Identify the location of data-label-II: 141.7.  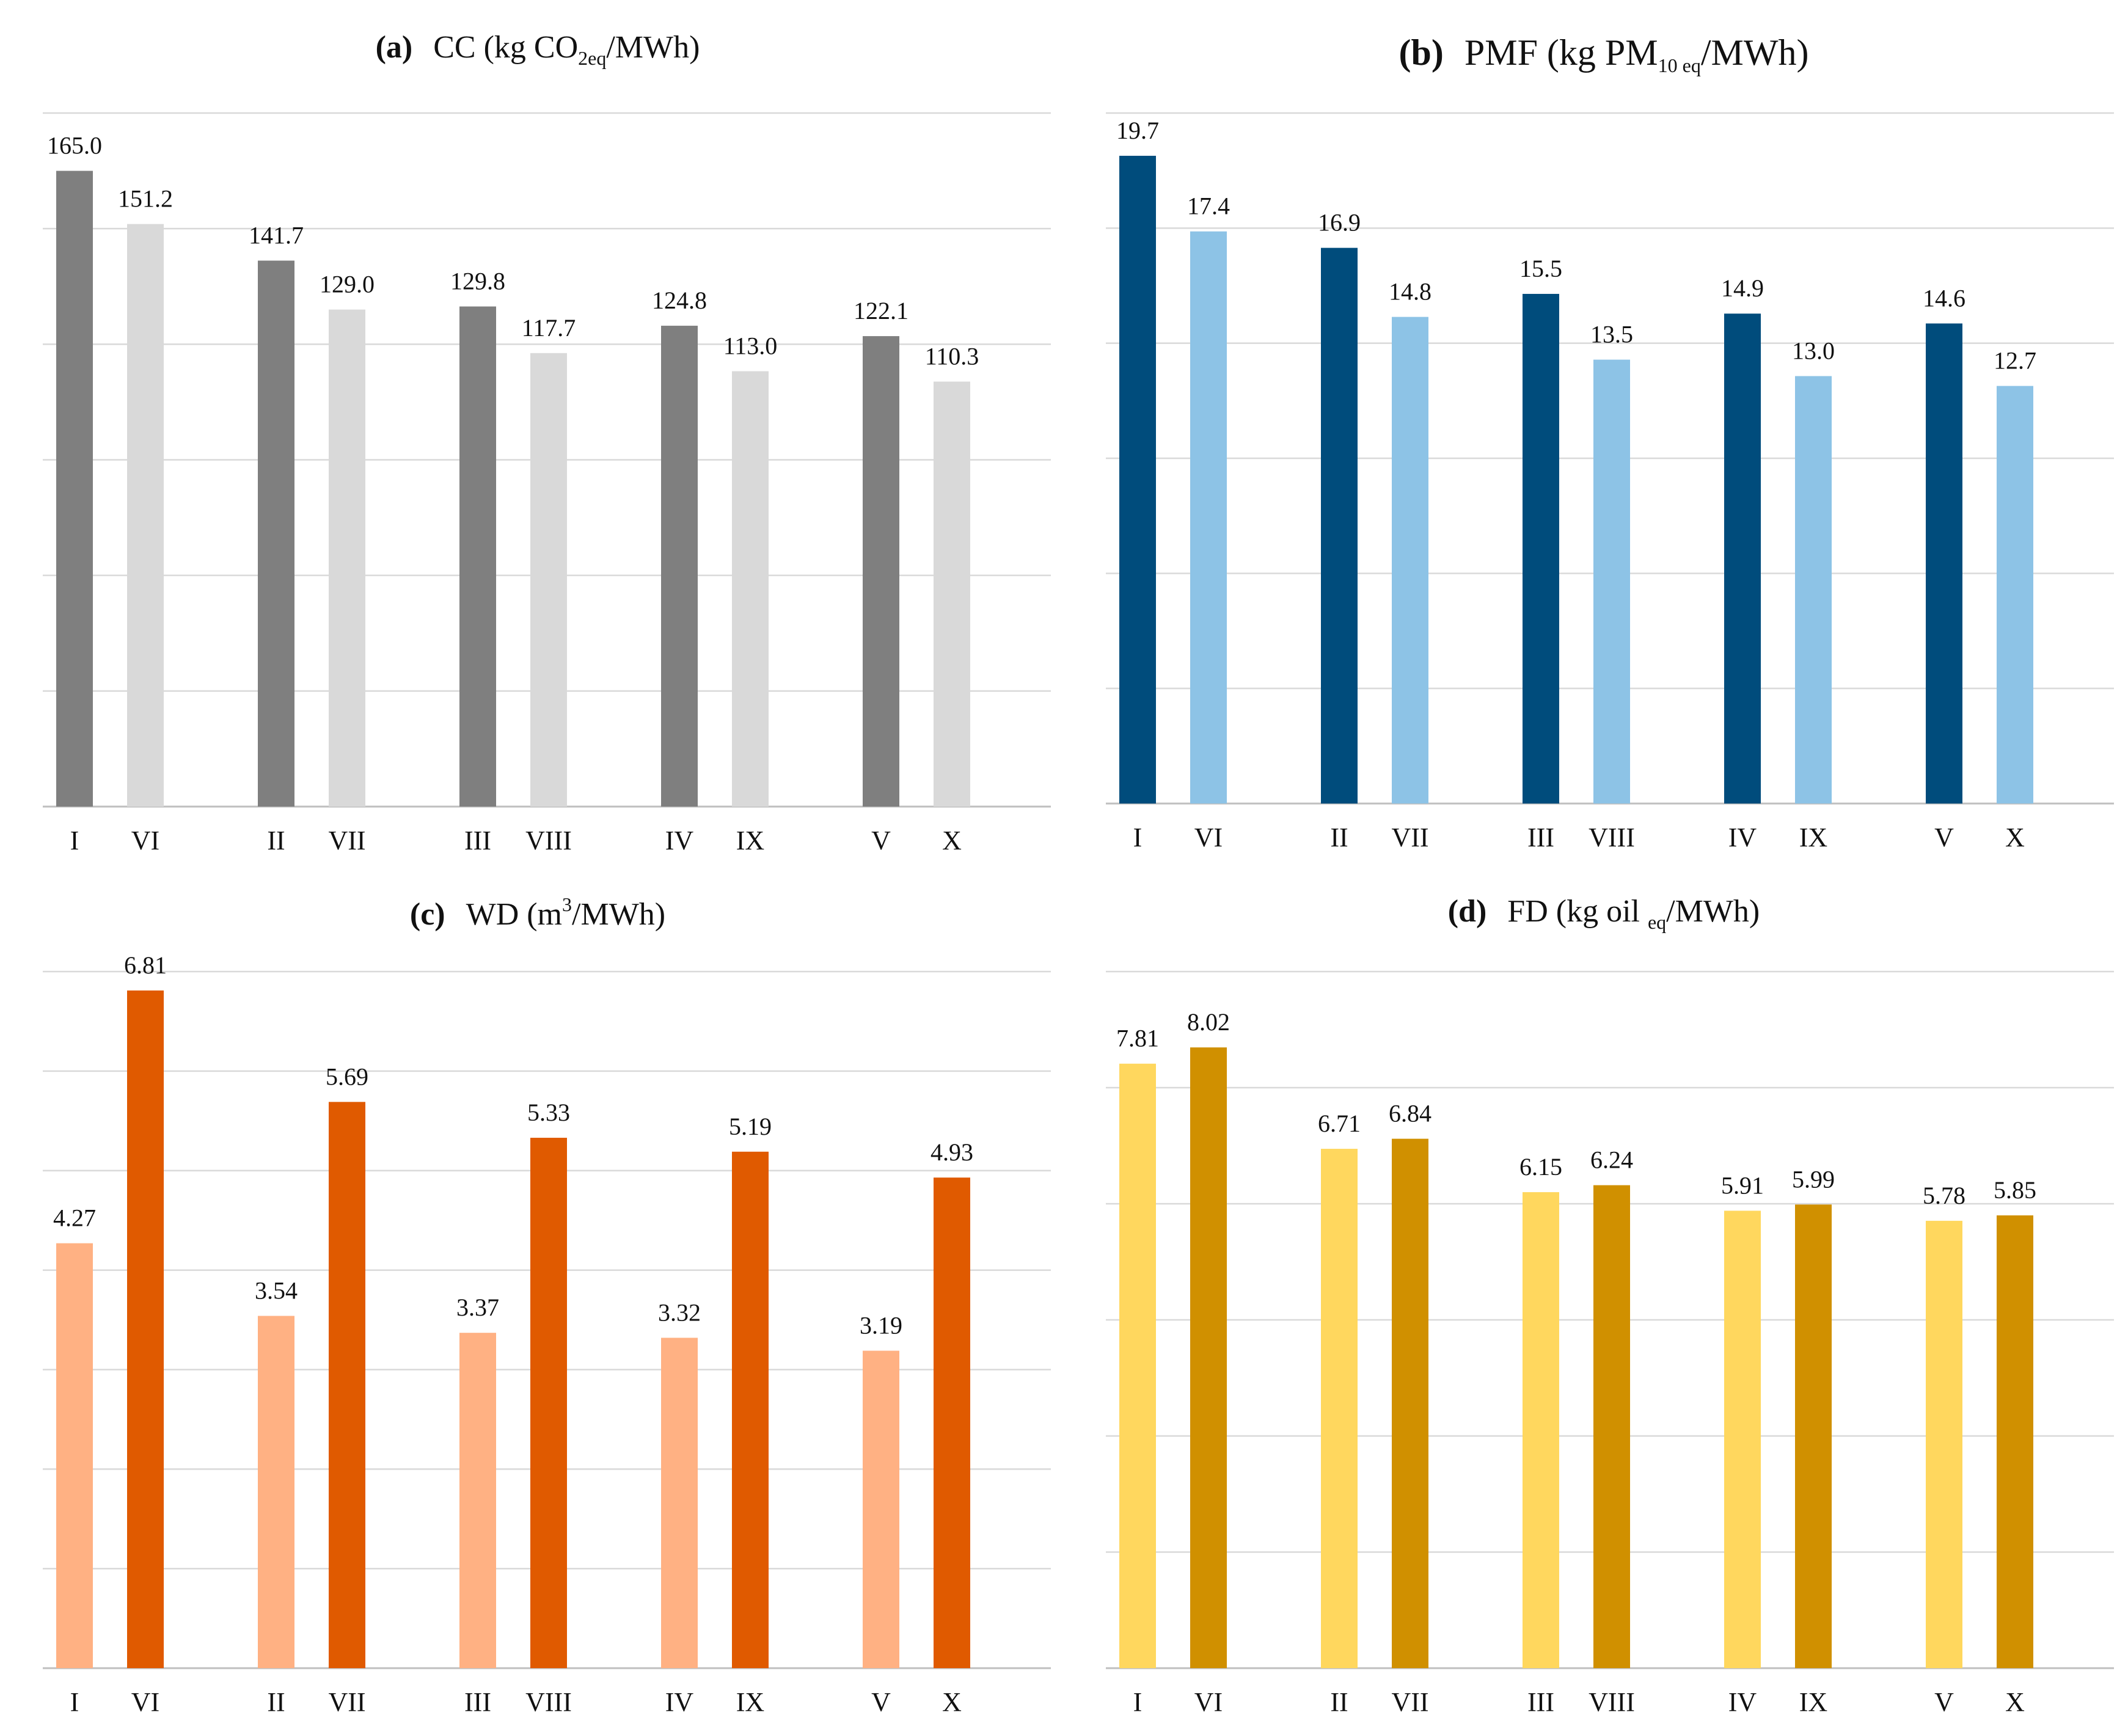
(276, 235).